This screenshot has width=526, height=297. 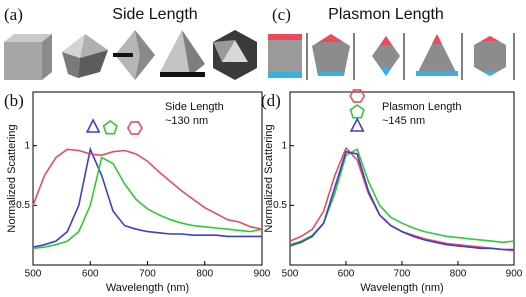 What do you see at coordinates (391, 56) in the screenshot?
I see `plasmon-shapes` at bounding box center [391, 56].